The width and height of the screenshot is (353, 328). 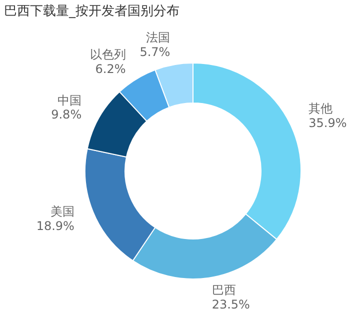 What do you see at coordinates (231, 304) in the screenshot?
I see `data-label: 23.5%` at bounding box center [231, 304].